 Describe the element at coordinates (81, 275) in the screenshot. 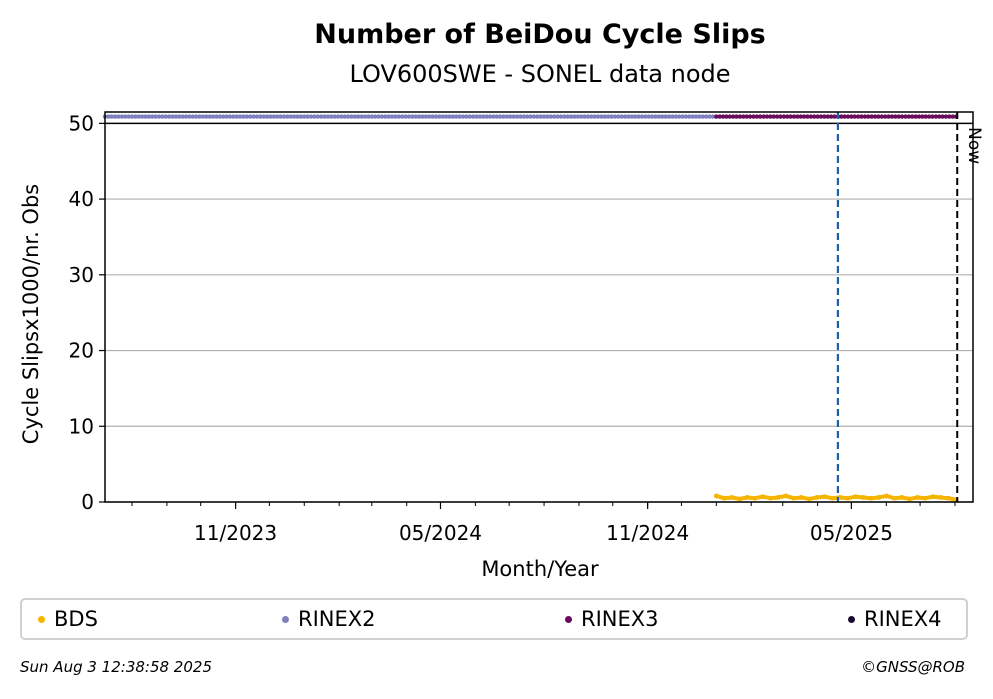

I see `y-tick-label: 30` at that location.